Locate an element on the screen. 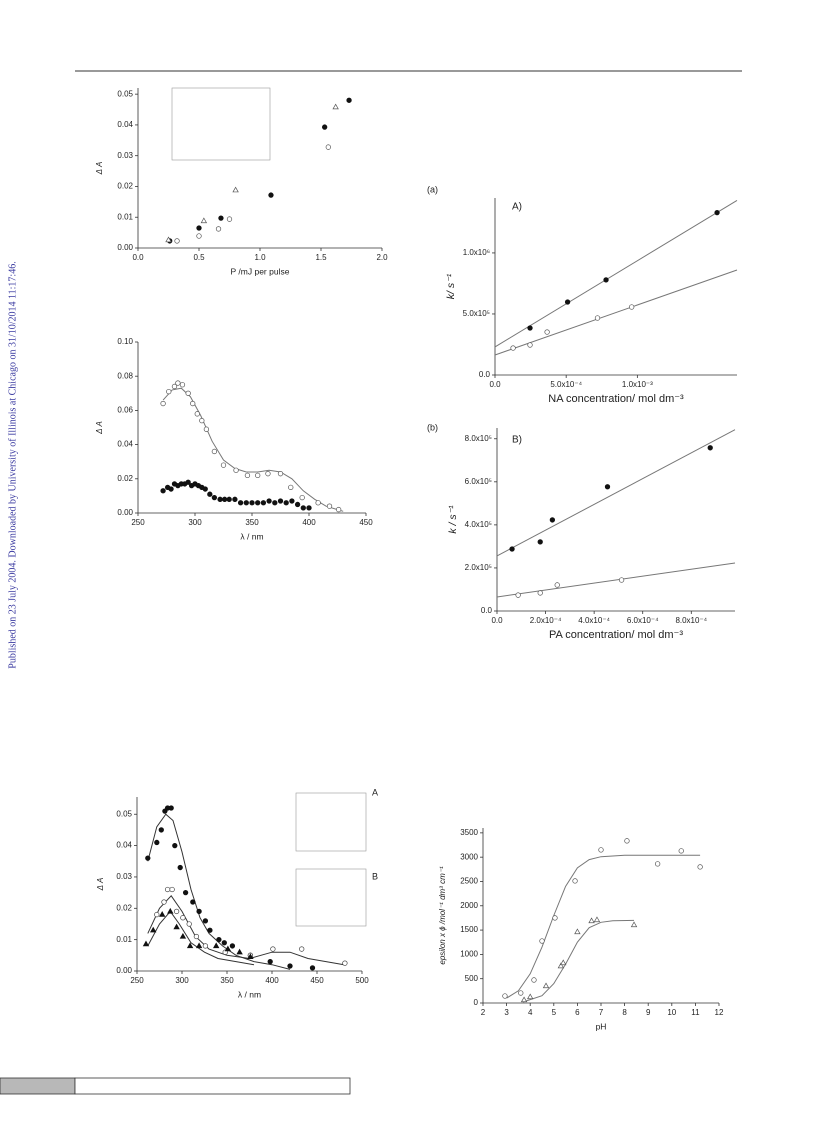 The image size is (816, 1144). x-axis-label: P /mJ per pulse is located at coordinates (260, 271).